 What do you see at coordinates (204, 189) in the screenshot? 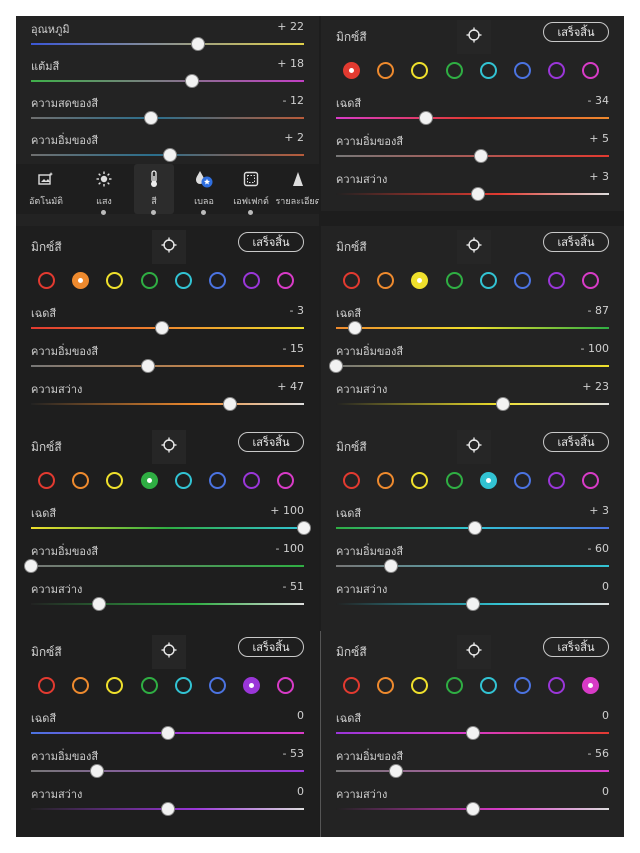
I see `tool-drop-star: เบลอ` at bounding box center [204, 189].